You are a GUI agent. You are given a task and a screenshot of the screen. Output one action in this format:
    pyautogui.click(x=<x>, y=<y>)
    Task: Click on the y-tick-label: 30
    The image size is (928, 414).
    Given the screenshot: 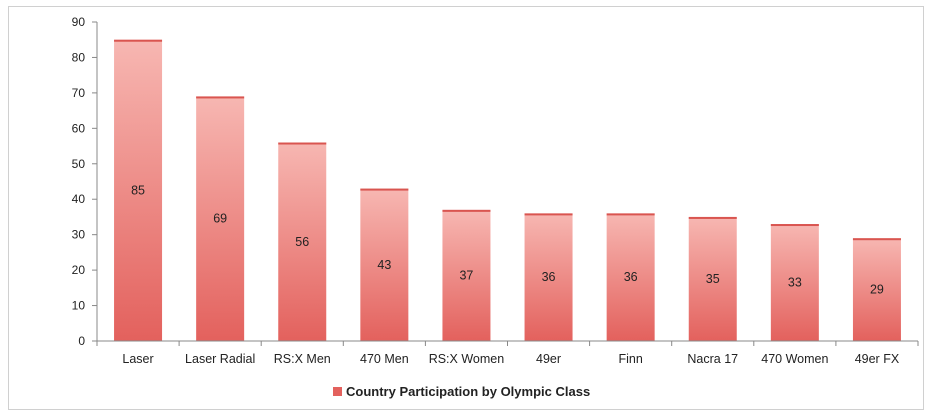 What is the action you would take?
    pyautogui.click(x=79, y=235)
    